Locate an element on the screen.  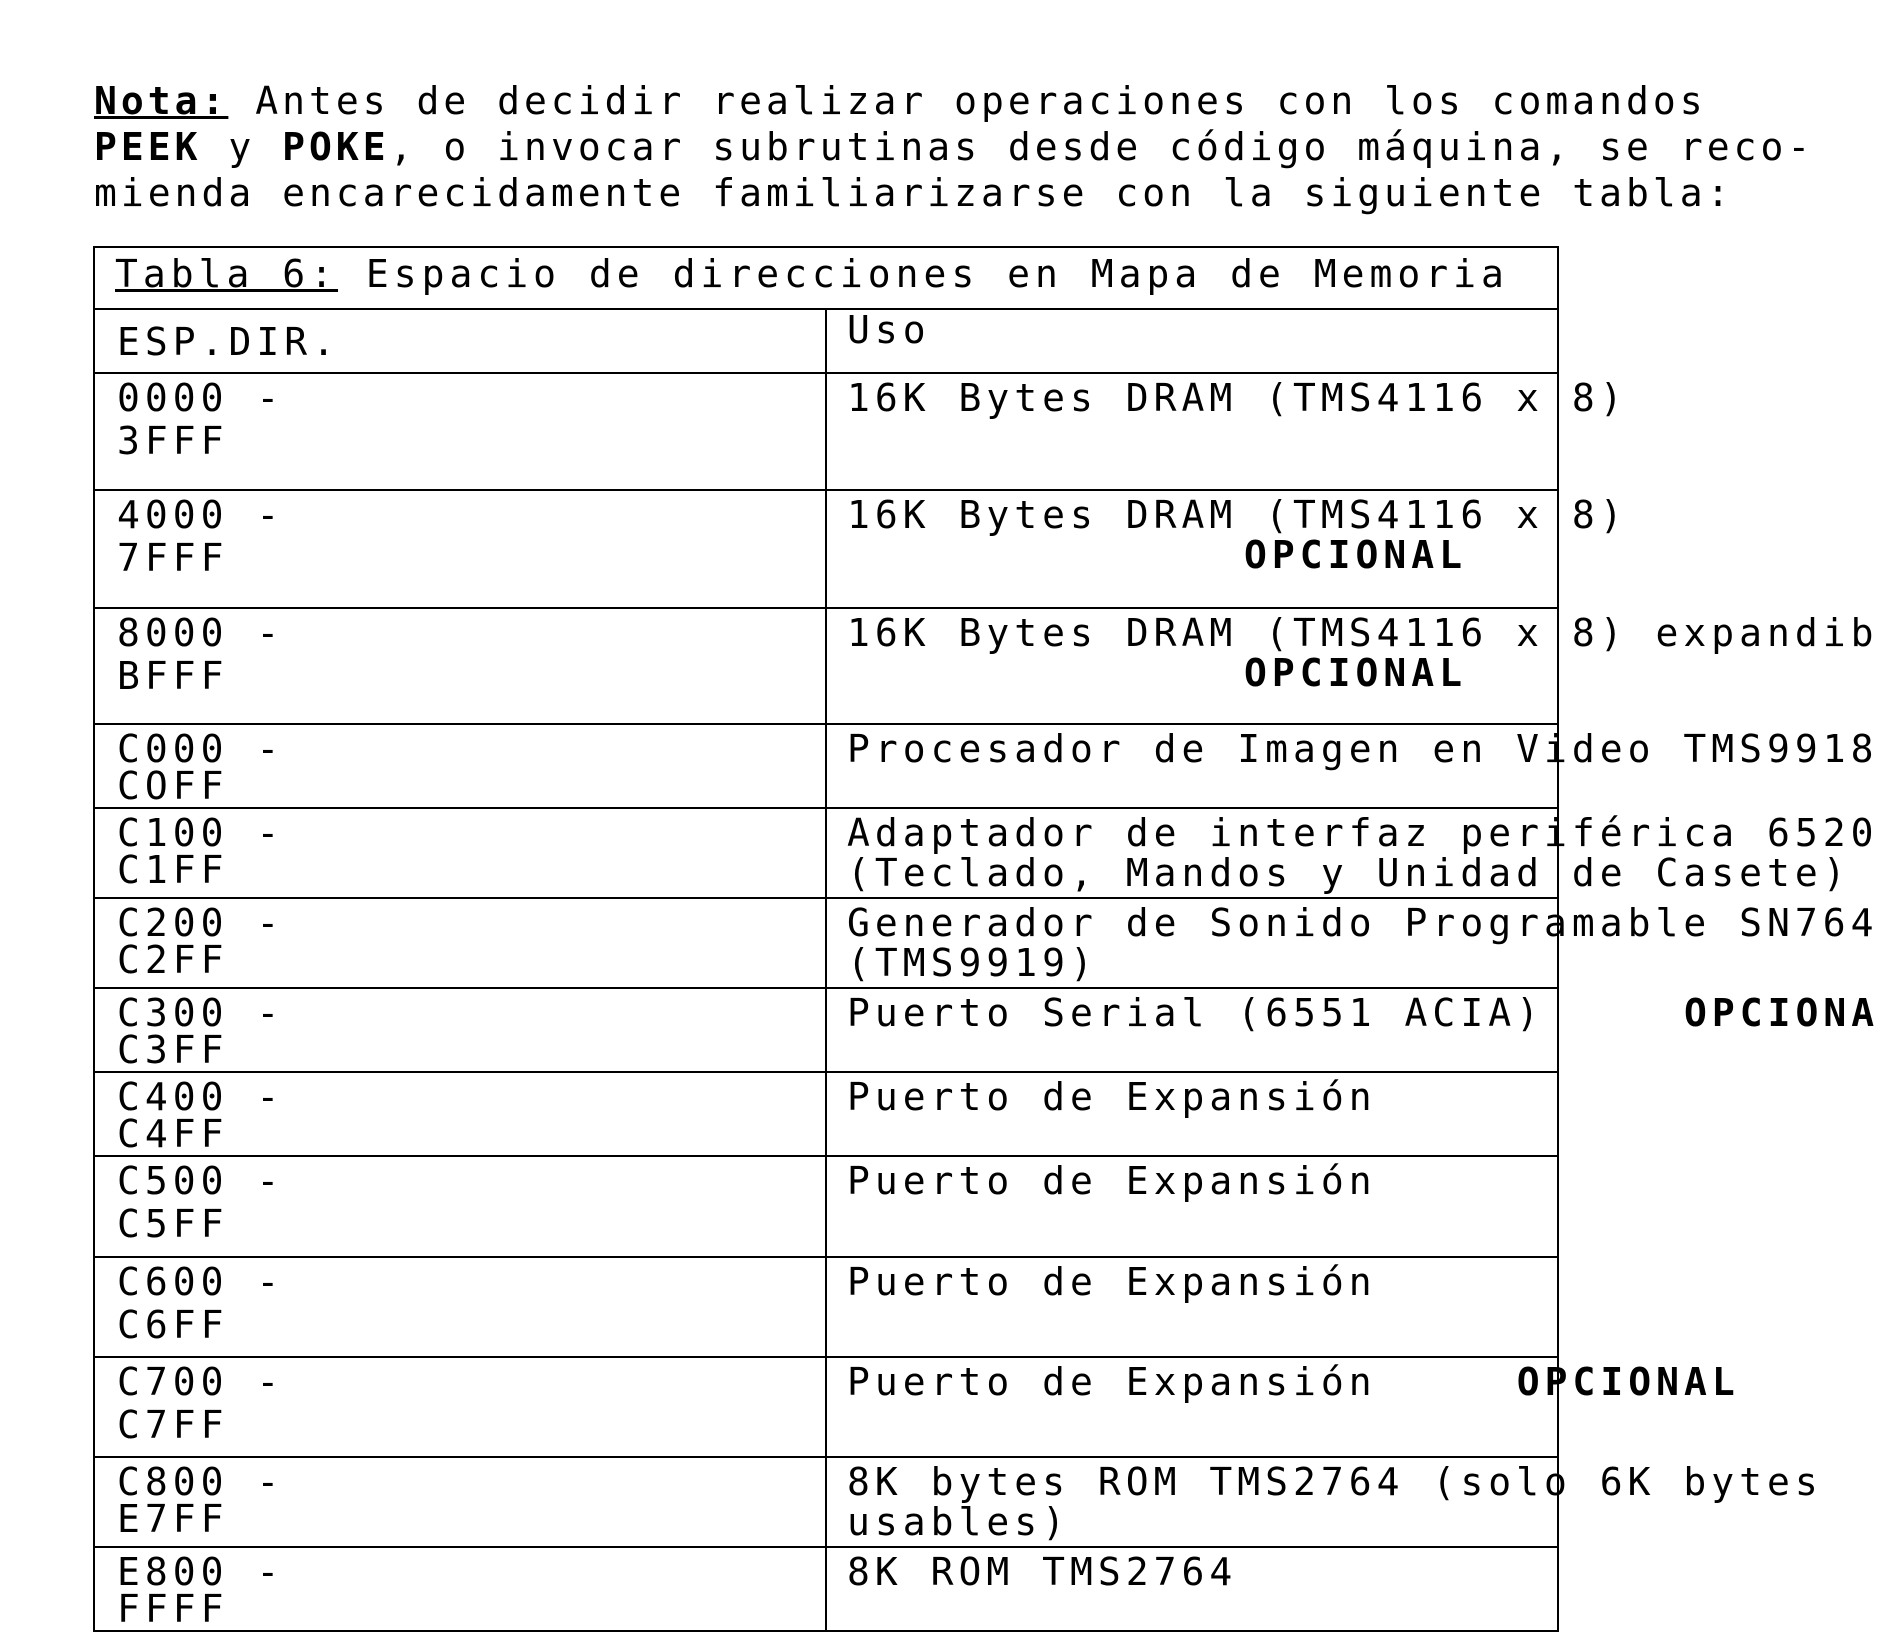
usage-cell: Puerto Serial (6551 ACIA) OPCIONAL is located at coordinates (1352, 1030).